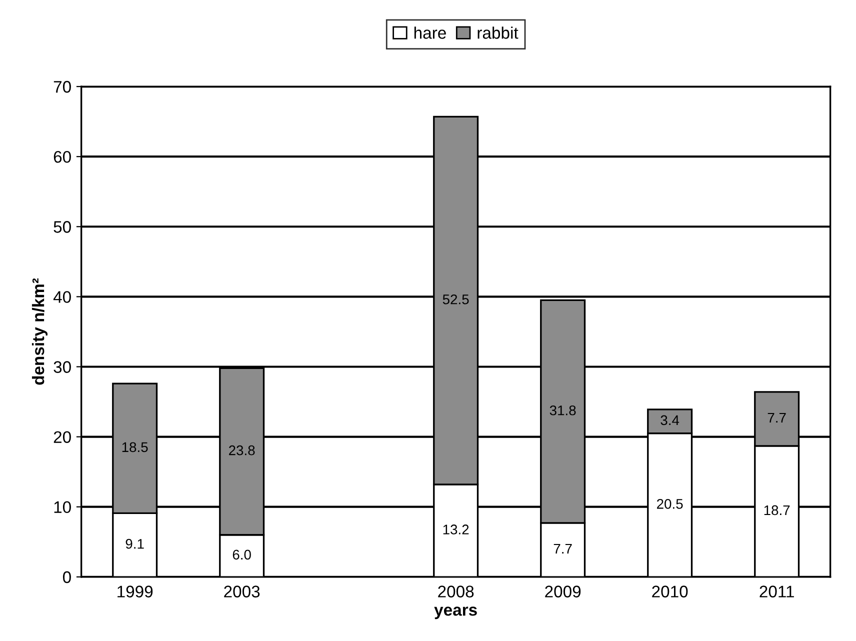 This screenshot has height=641, width=856. Describe the element at coordinates (777, 510) in the screenshot. I see `data-label: 18.7` at that location.